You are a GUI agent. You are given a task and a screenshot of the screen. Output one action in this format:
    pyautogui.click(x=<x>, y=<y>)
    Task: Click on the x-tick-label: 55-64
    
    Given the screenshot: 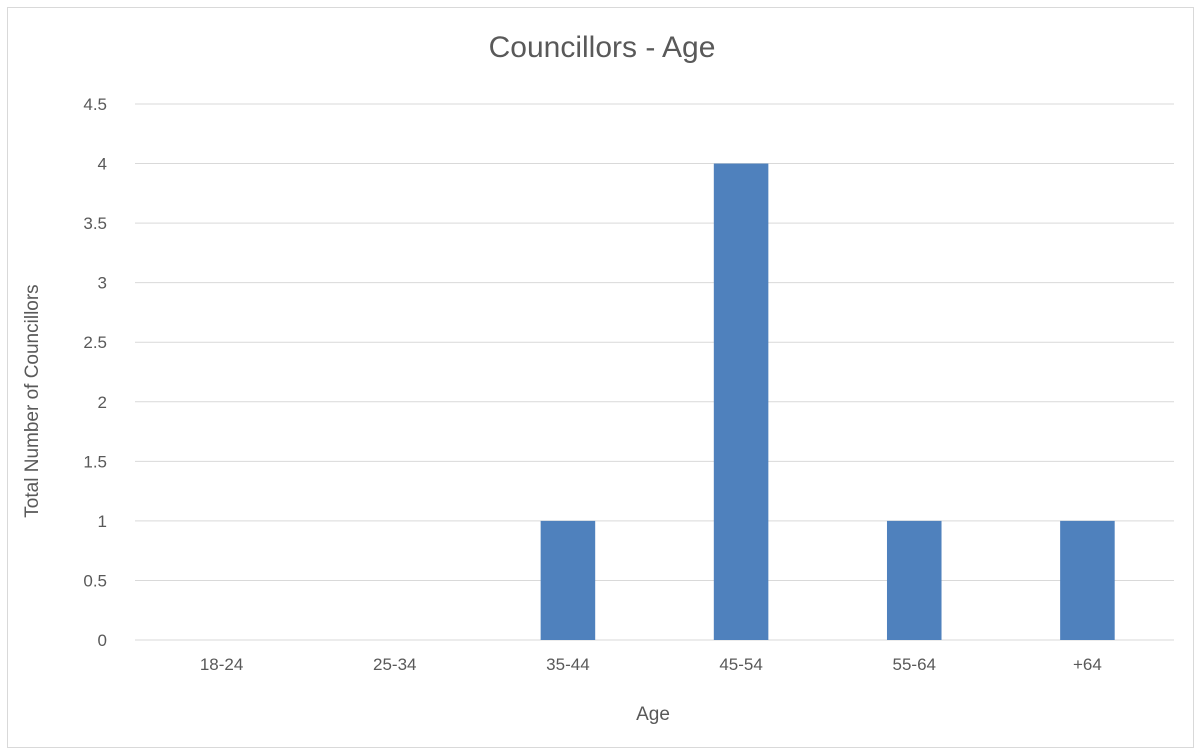 What is the action you would take?
    pyautogui.click(x=914, y=664)
    